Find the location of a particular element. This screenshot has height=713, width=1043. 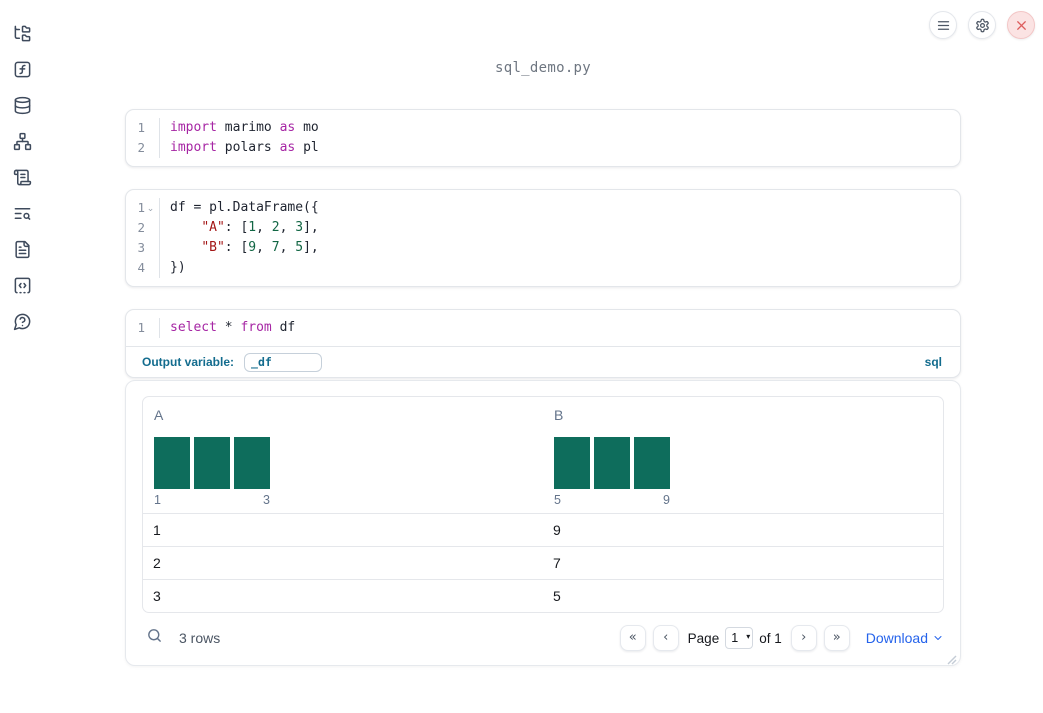

code-text: "B": [9, 7, 5], is located at coordinates (260, 247).